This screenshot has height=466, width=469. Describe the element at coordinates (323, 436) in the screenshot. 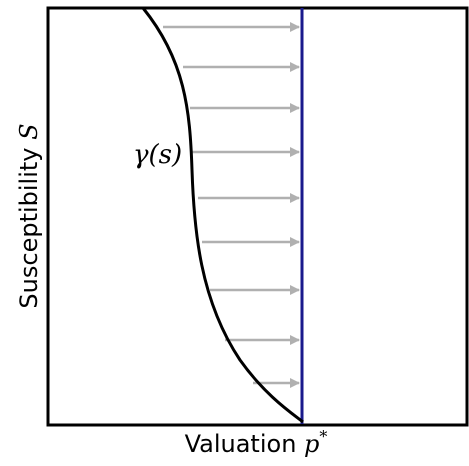

I see `x-axis-superscript: *` at that location.